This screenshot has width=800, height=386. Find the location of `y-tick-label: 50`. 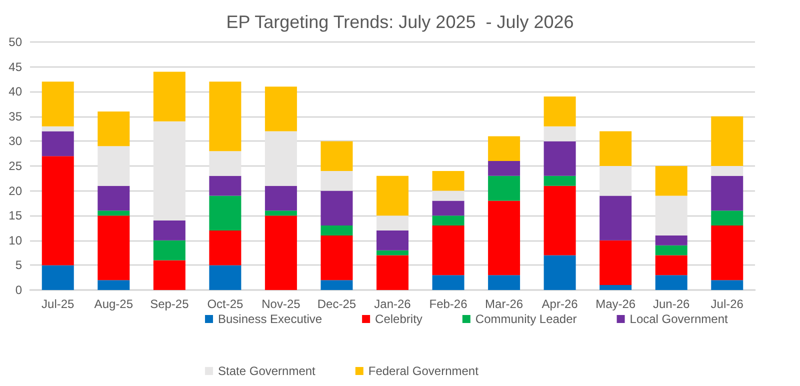

y-tick-label: 50 is located at coordinates (15, 42).